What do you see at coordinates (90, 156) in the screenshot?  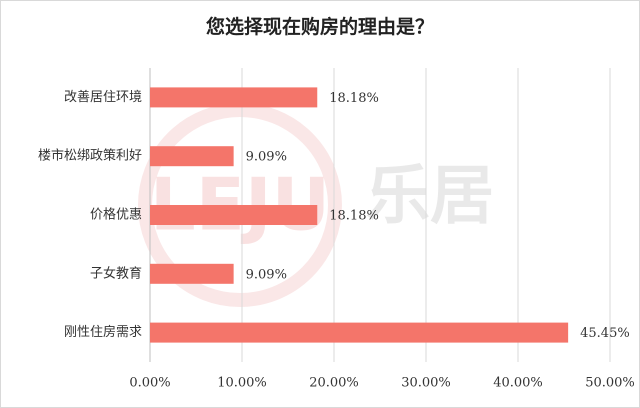 I see `y-tick-label: 楼市松绑政策利好` at bounding box center [90, 156].